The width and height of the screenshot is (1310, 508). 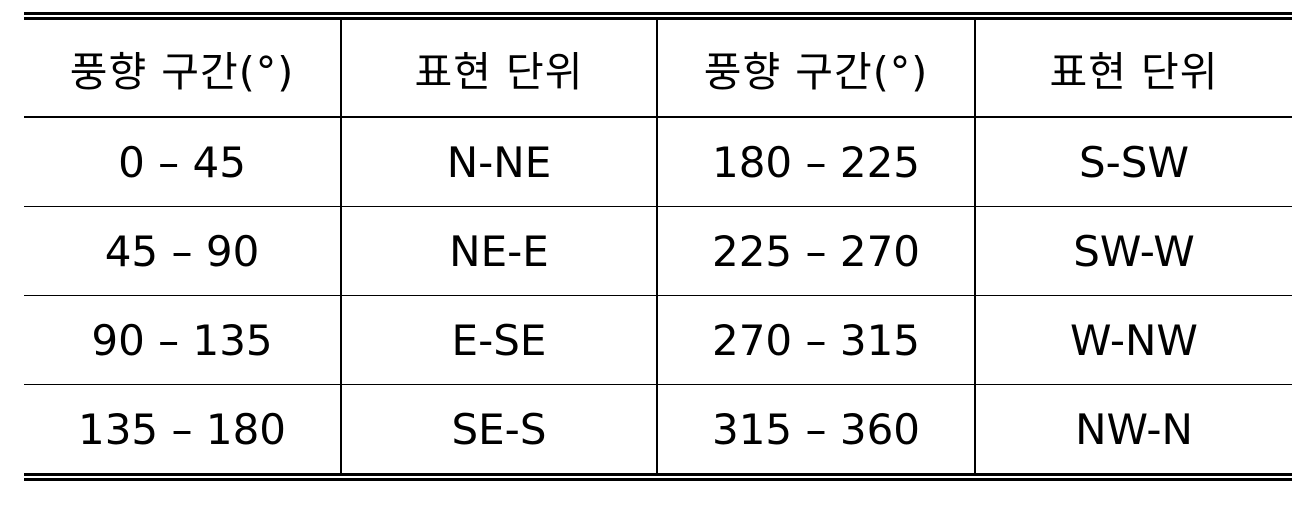 What do you see at coordinates (499, 162) in the screenshot?
I see `table-cell: N-NE` at bounding box center [499, 162].